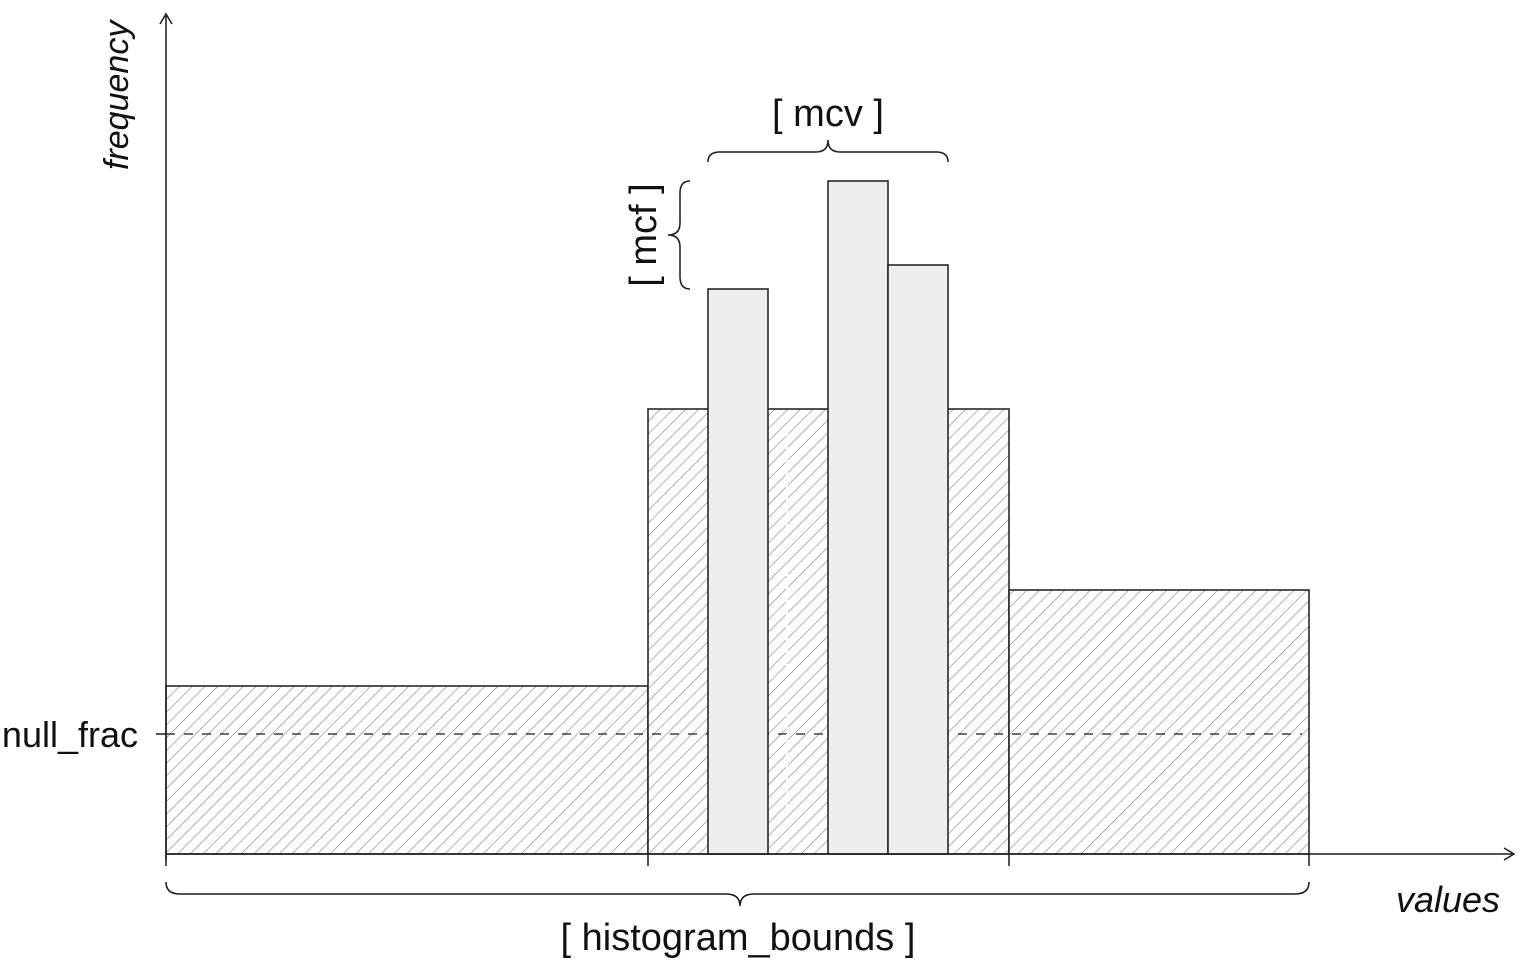 Image resolution: width=1530 pixels, height=972 pixels. What do you see at coordinates (679, 235) in the screenshot?
I see `mcf-brace` at bounding box center [679, 235].